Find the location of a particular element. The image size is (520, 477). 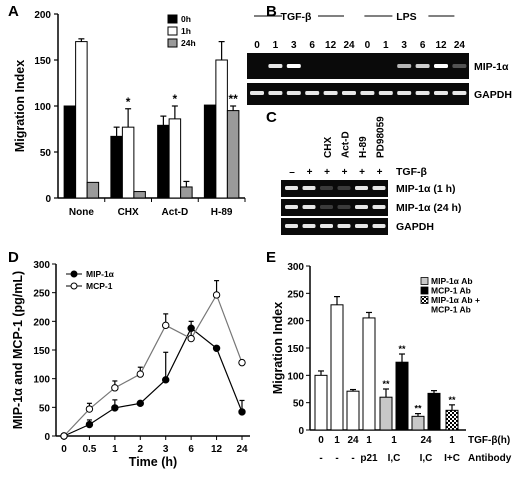

panel-a-legend-swatch is located at coordinates (172, 19).